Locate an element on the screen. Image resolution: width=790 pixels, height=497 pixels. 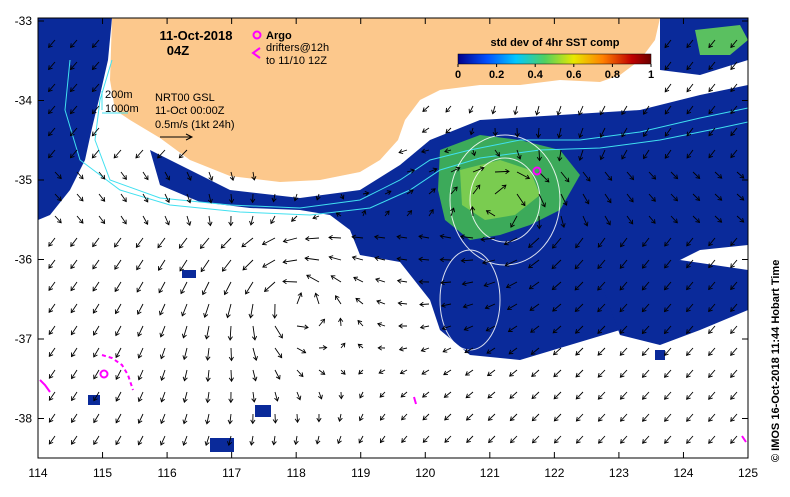
lon-tick-label: 119 is located at coordinates (360, 473).